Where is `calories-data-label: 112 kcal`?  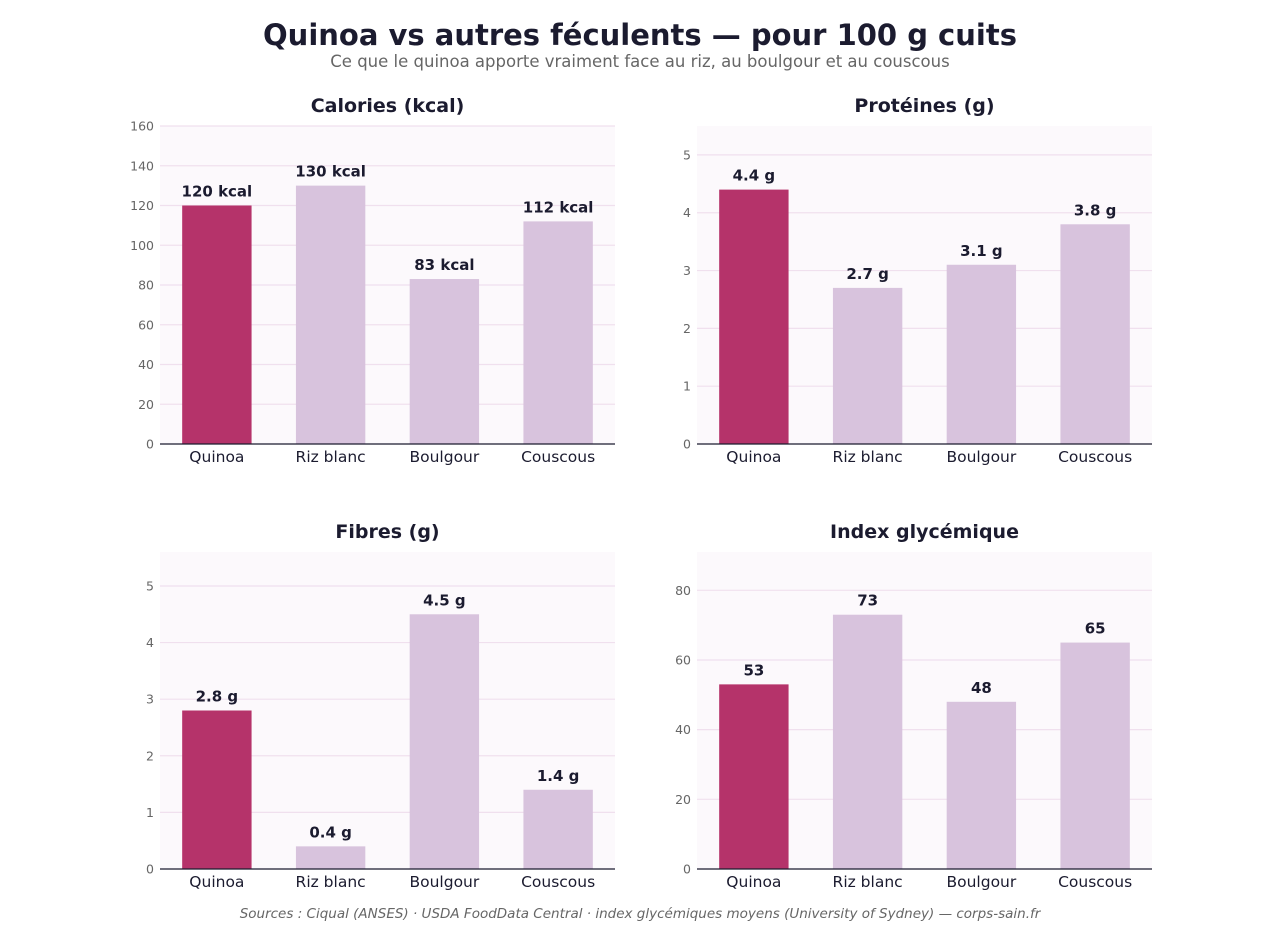
calories-data-label: 112 kcal is located at coordinates (558, 207).